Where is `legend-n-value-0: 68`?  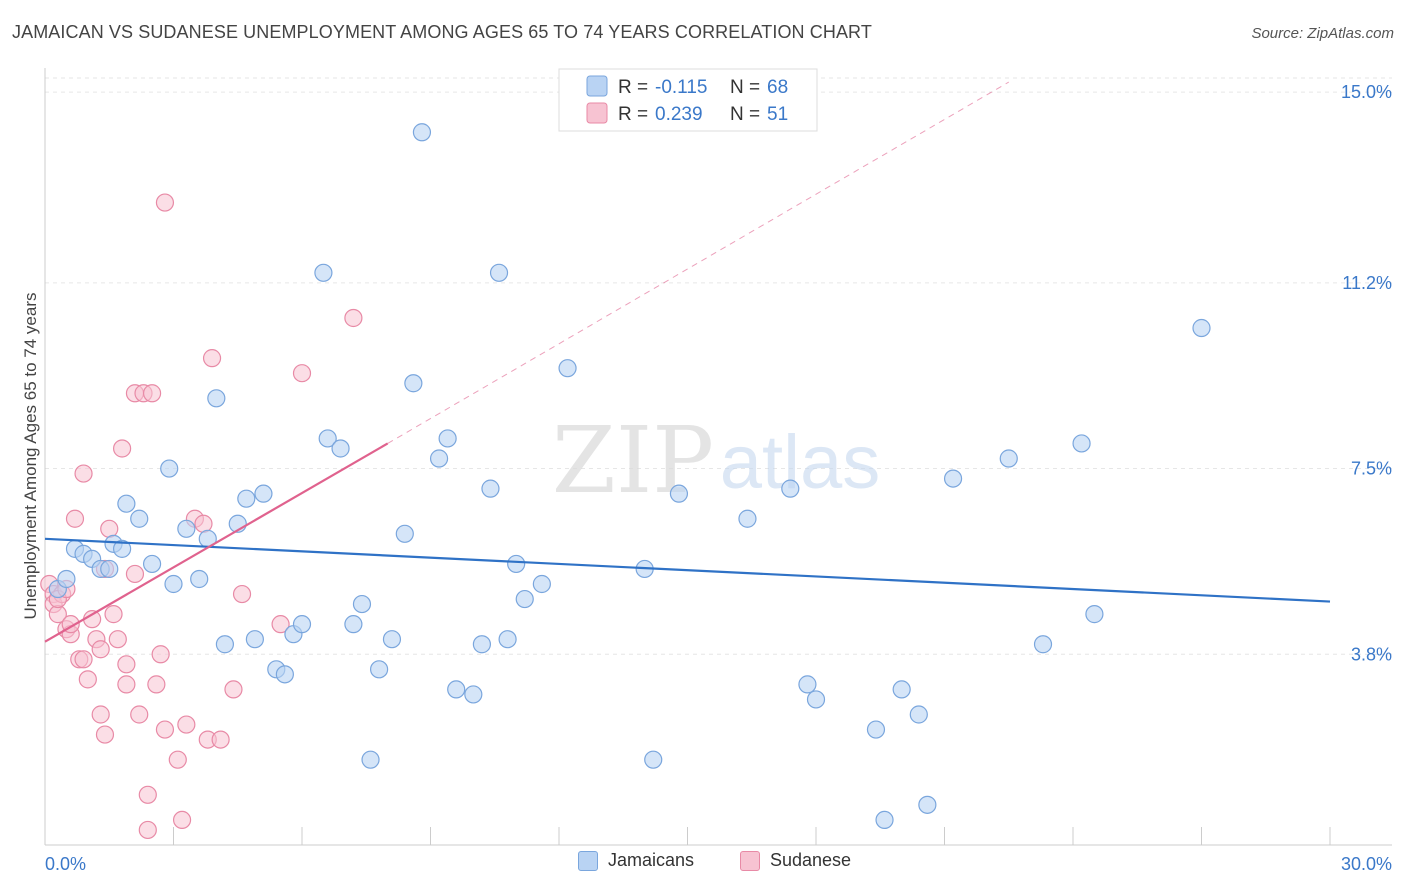 legend-n-value-0: 68 is located at coordinates (777, 87).